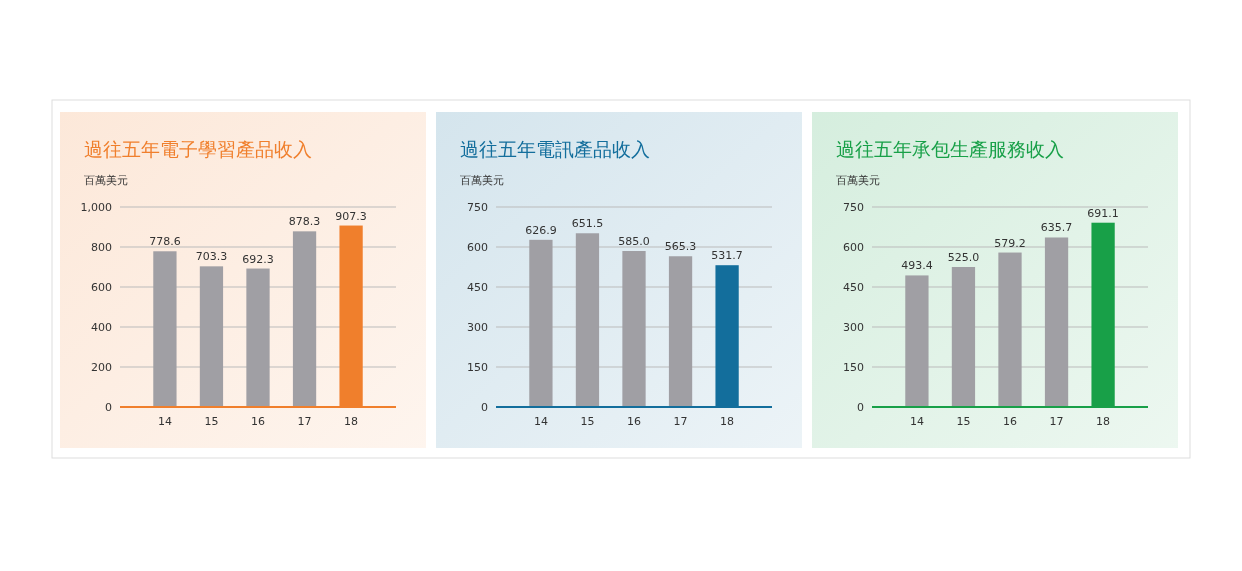 This screenshot has width=1242, height=571. I want to click on data-label: 778.6, so click(165, 242).